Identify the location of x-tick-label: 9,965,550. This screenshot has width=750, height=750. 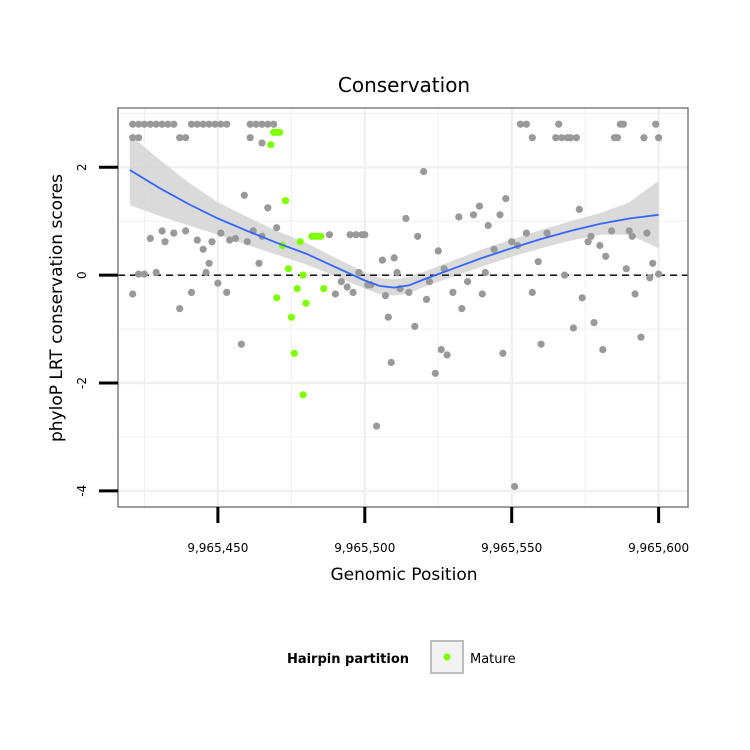
(511, 548).